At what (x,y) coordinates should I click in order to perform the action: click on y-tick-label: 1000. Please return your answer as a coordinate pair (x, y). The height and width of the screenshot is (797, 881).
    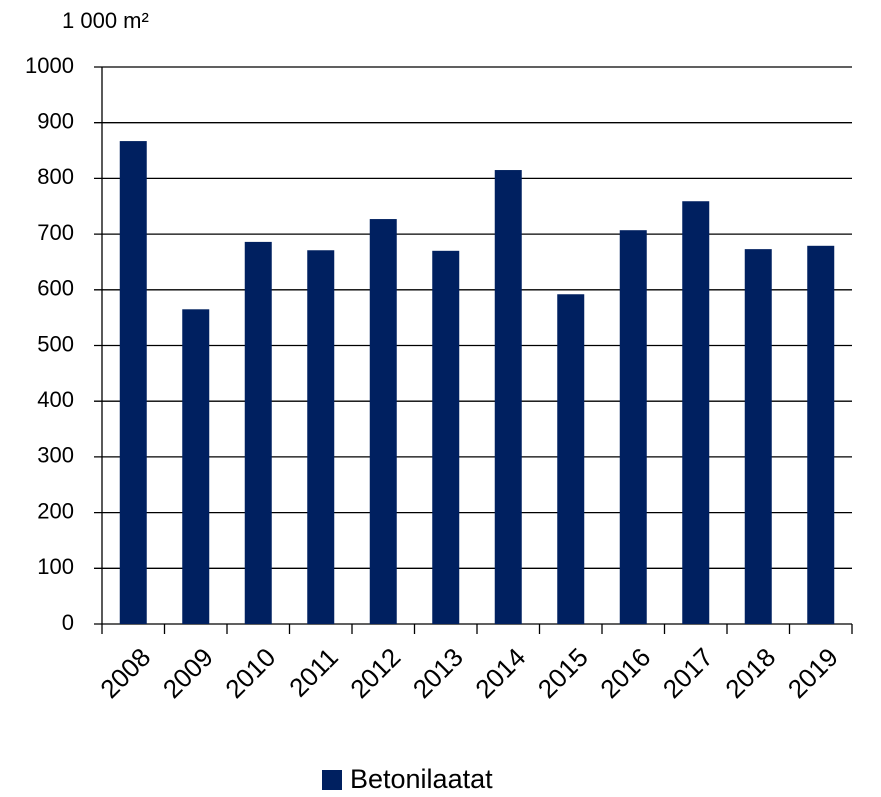
    Looking at the image, I should click on (49, 65).